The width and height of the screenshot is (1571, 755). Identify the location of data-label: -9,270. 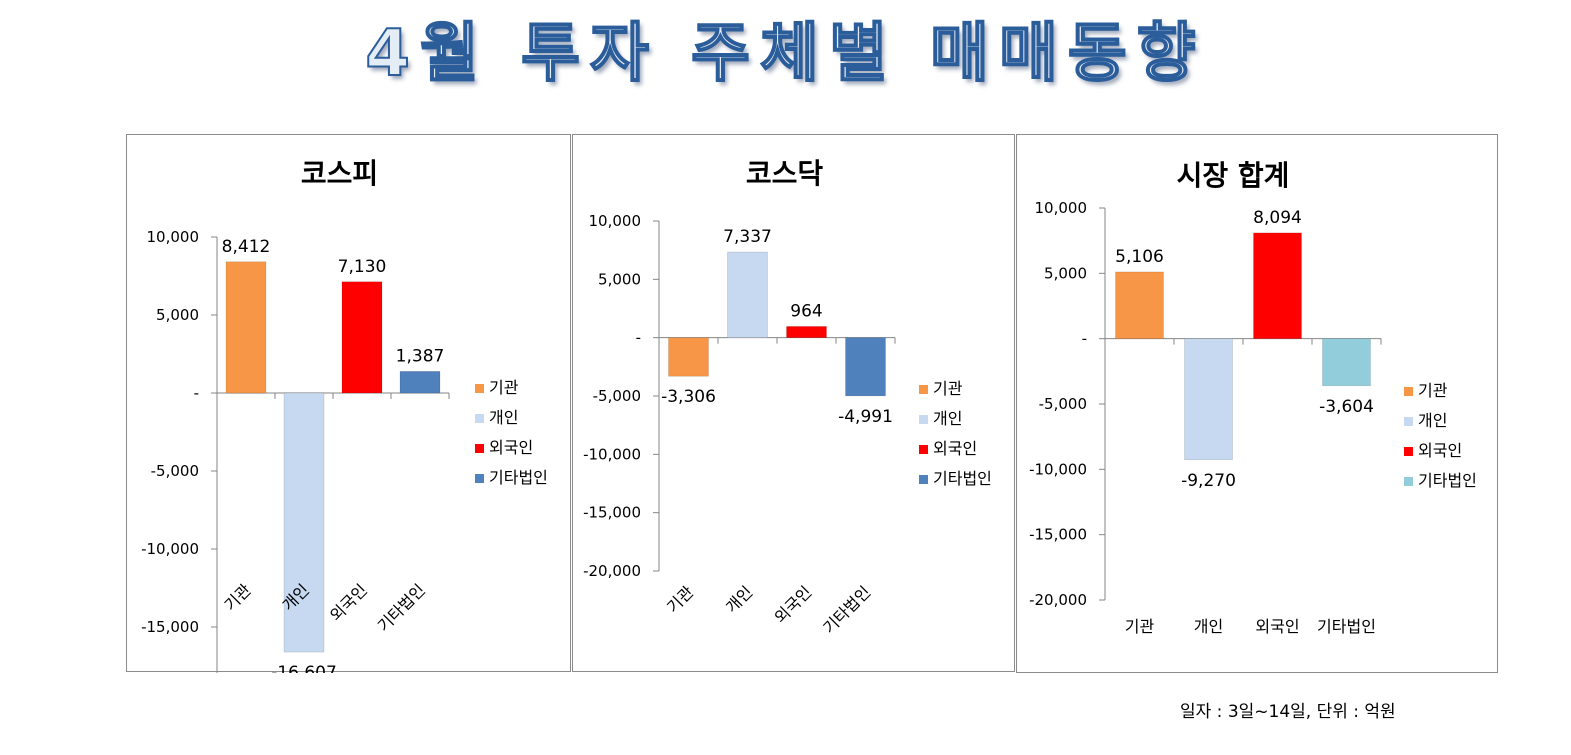
(1208, 481).